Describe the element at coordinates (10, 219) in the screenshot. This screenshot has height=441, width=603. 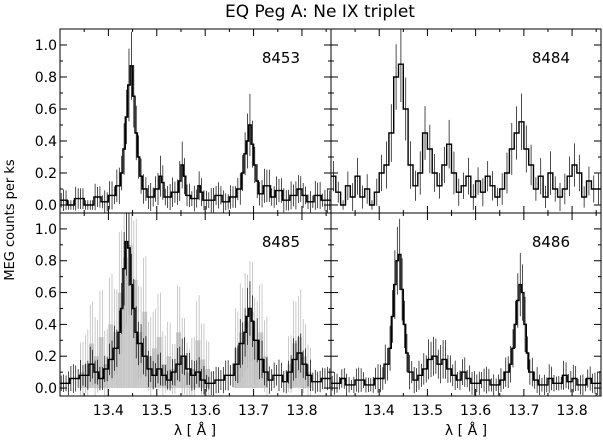
I see `y-axis-label: MEG counts per ks` at that location.